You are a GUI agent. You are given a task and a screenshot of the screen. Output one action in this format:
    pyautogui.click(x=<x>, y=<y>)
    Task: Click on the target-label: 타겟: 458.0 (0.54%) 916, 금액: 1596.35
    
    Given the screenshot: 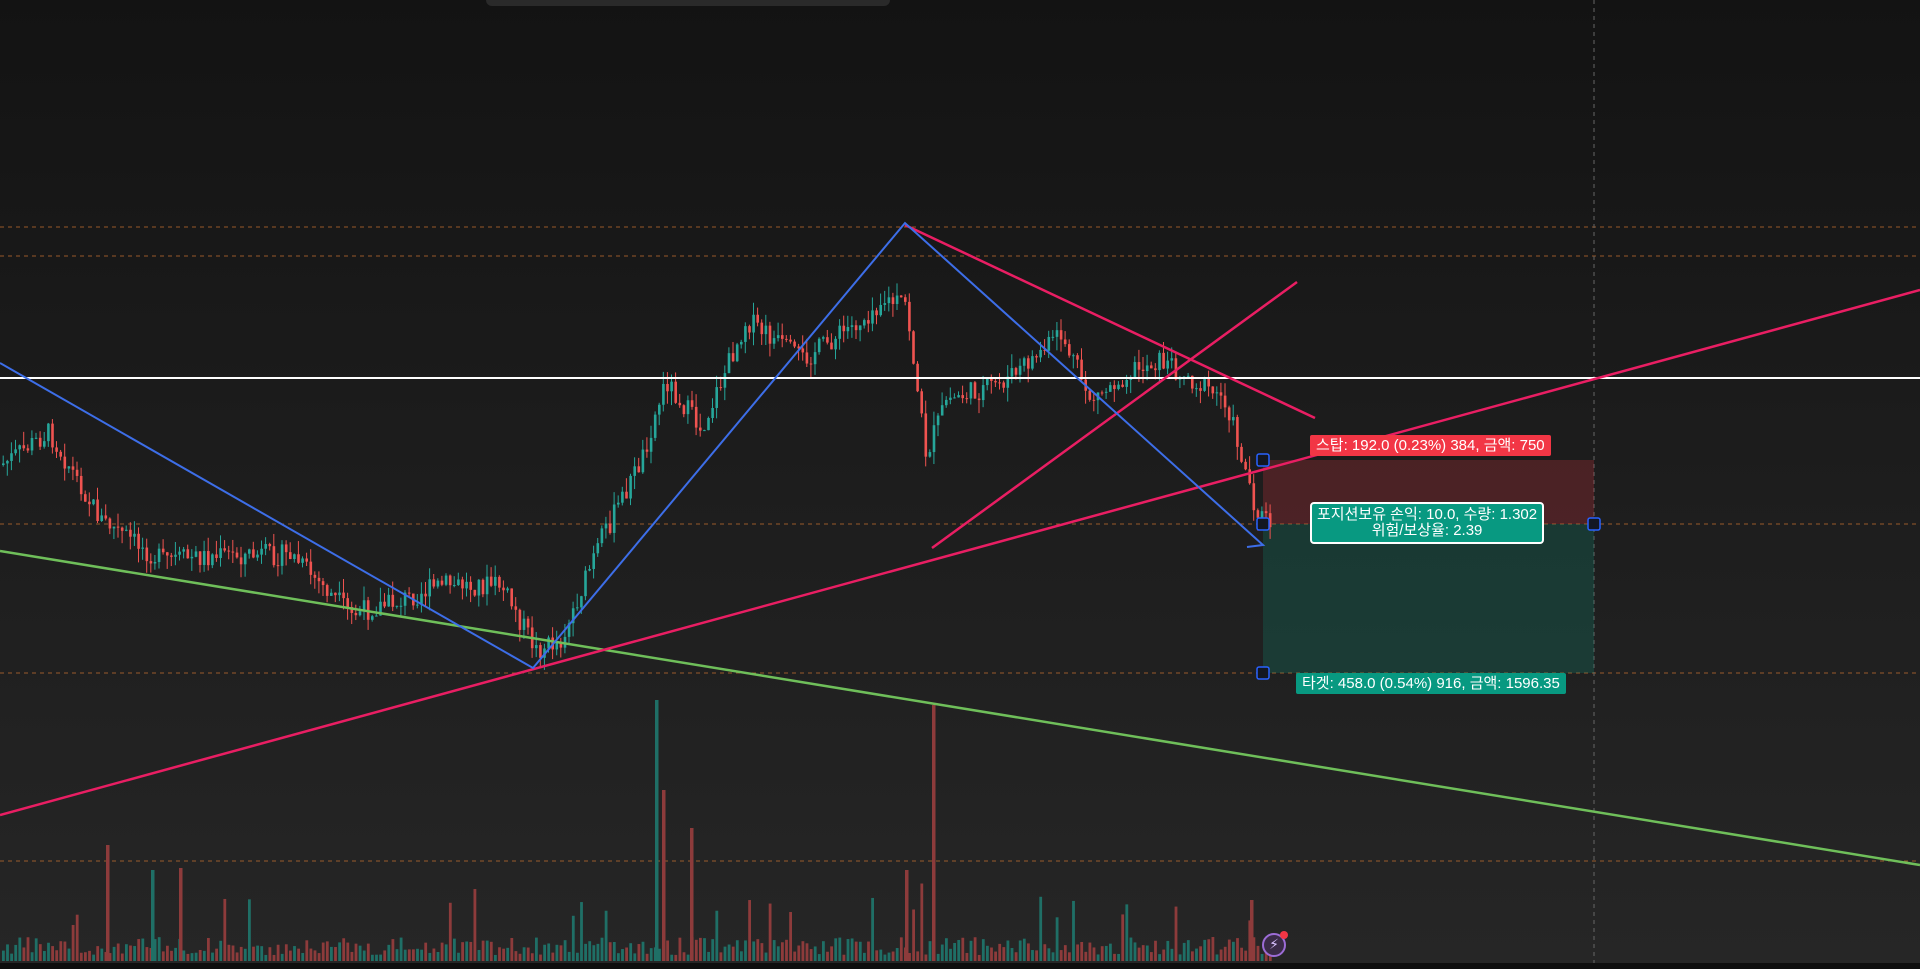 What is the action you would take?
    pyautogui.click(x=1431, y=683)
    